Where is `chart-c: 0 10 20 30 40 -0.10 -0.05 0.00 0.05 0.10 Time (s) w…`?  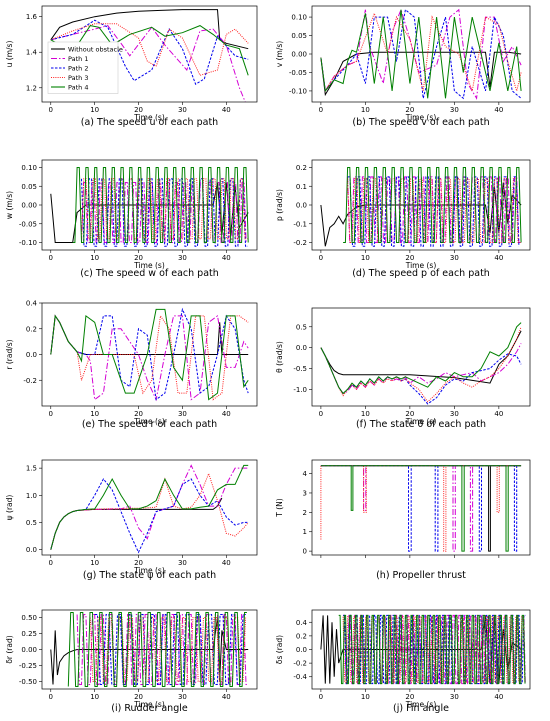 chart-c: 0 10 20 30 40 -0.10 -0.05 0.00 0.05 0.10 Time (s) w… is located at coordinates (131, 219).